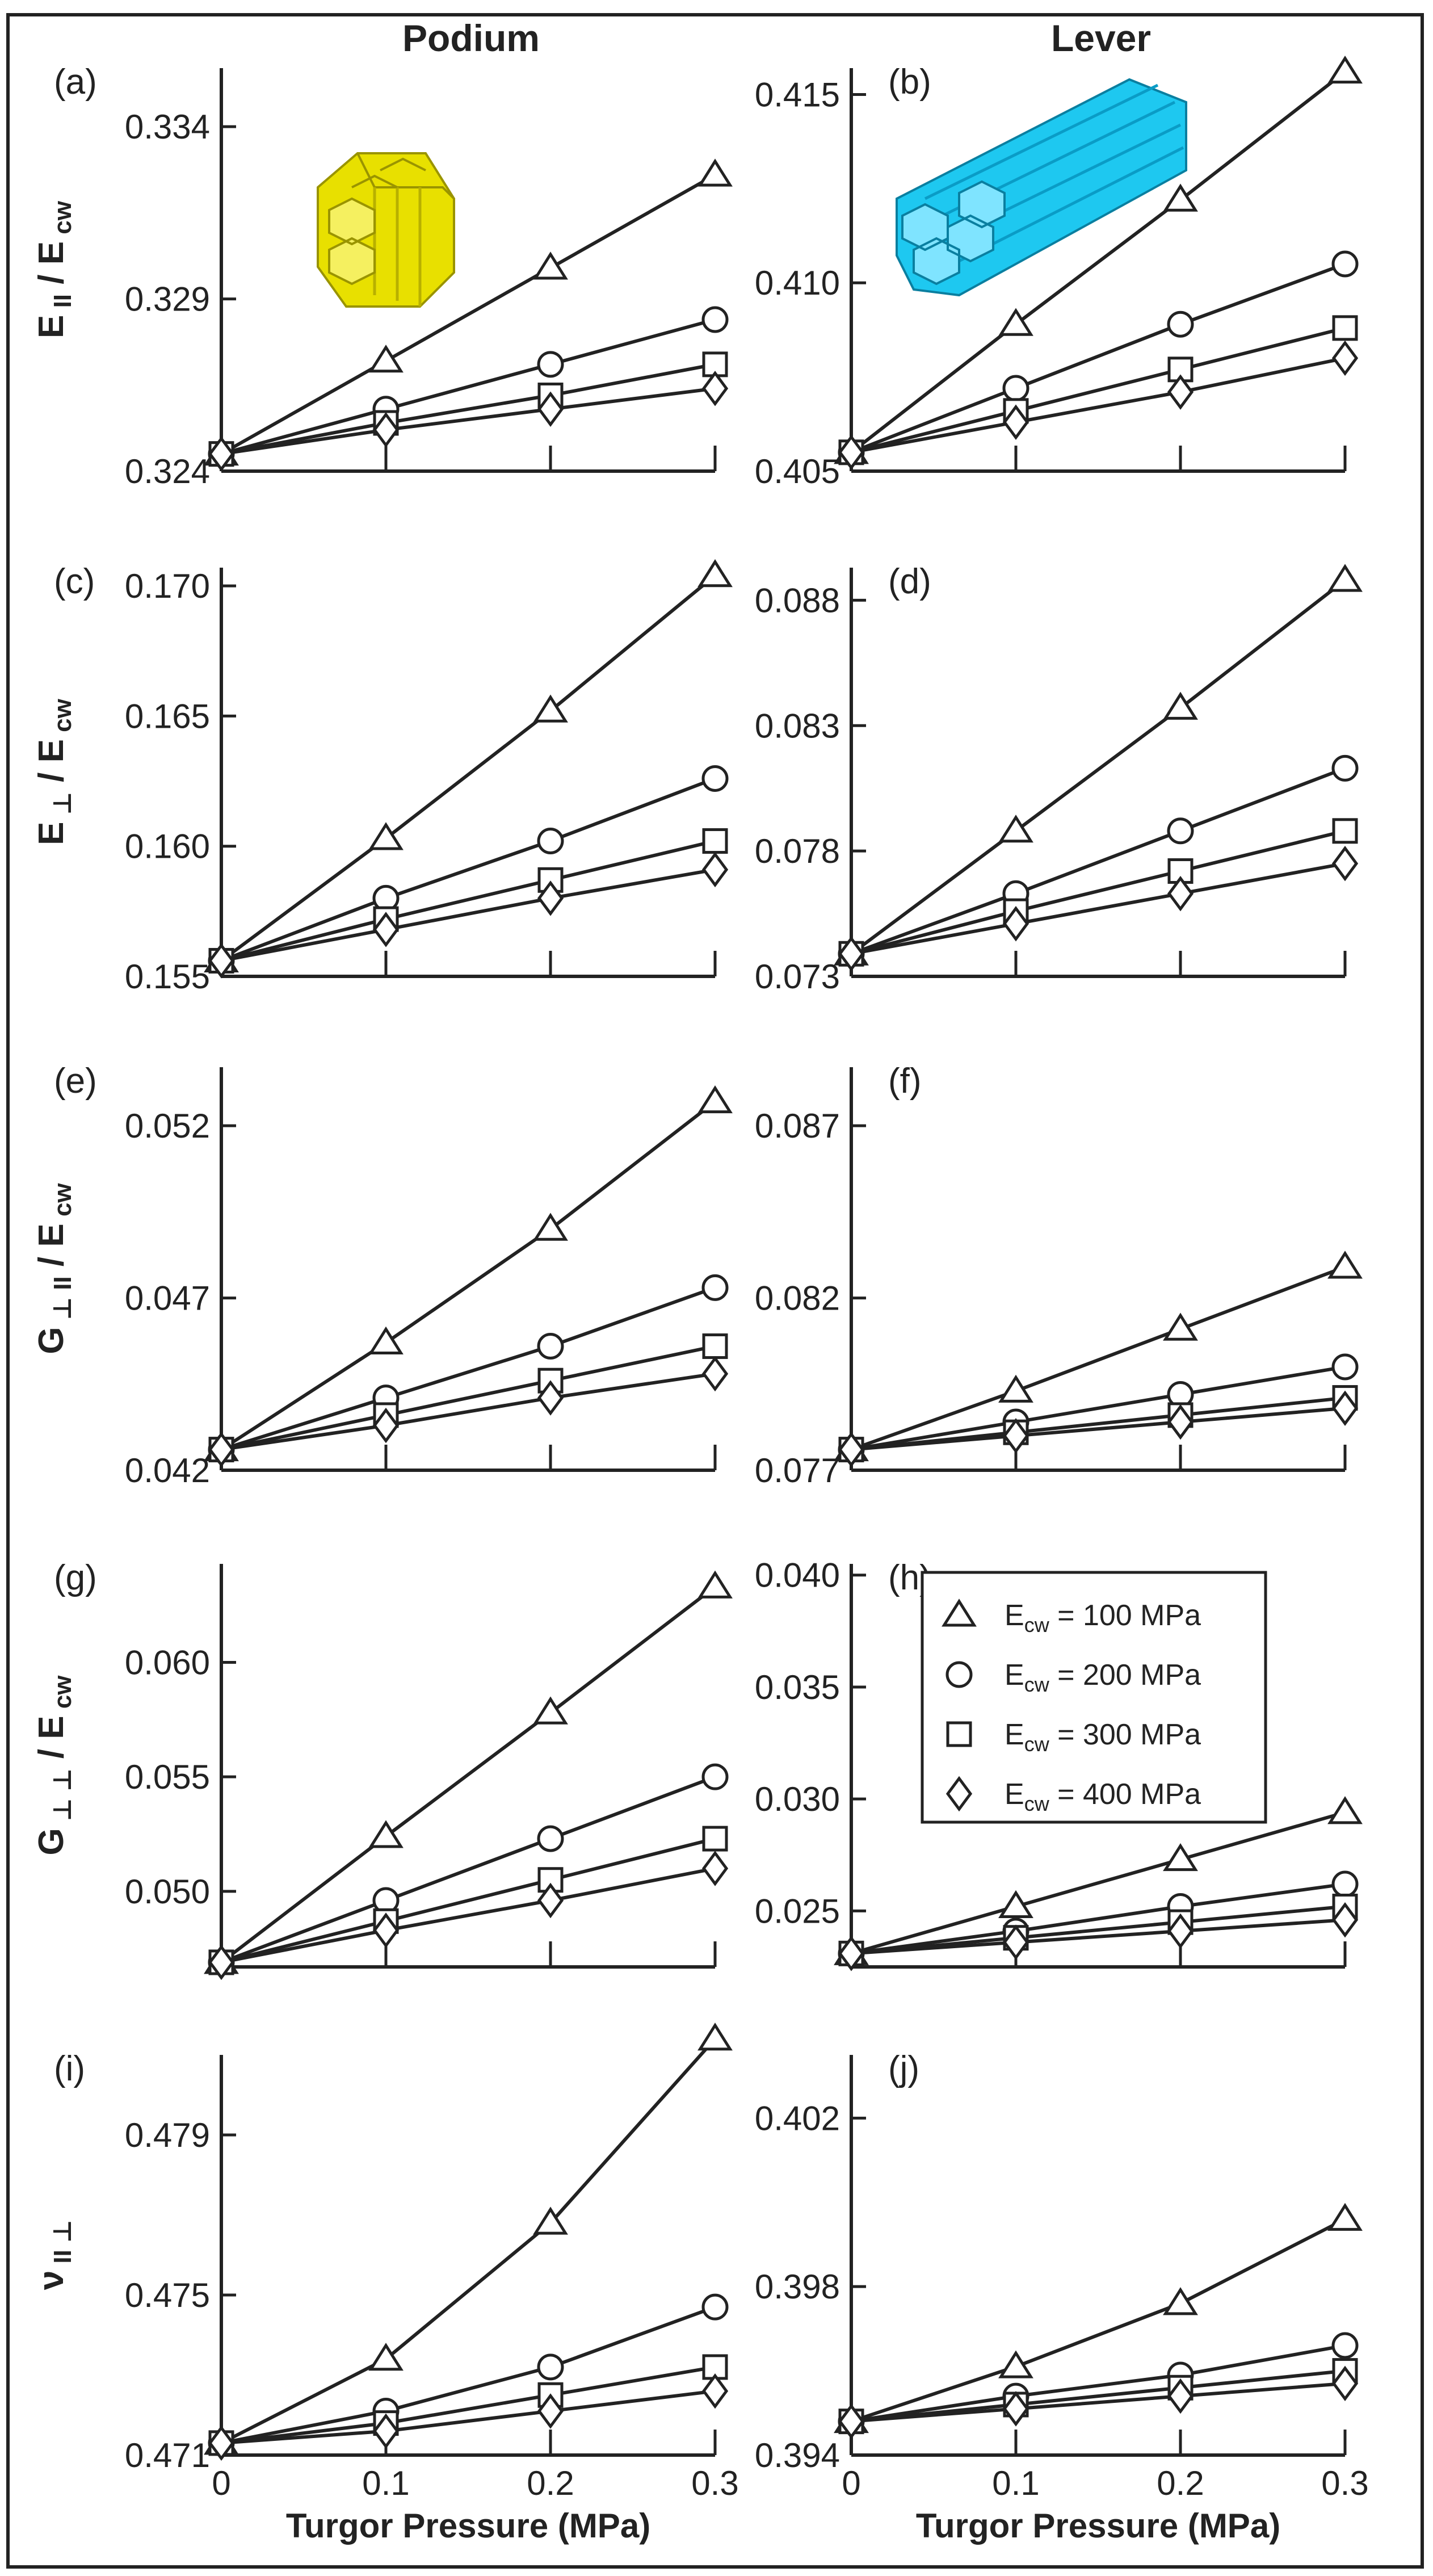  Describe the element at coordinates (959, 1674) in the screenshot. I see `legend-marker-circle` at that location.